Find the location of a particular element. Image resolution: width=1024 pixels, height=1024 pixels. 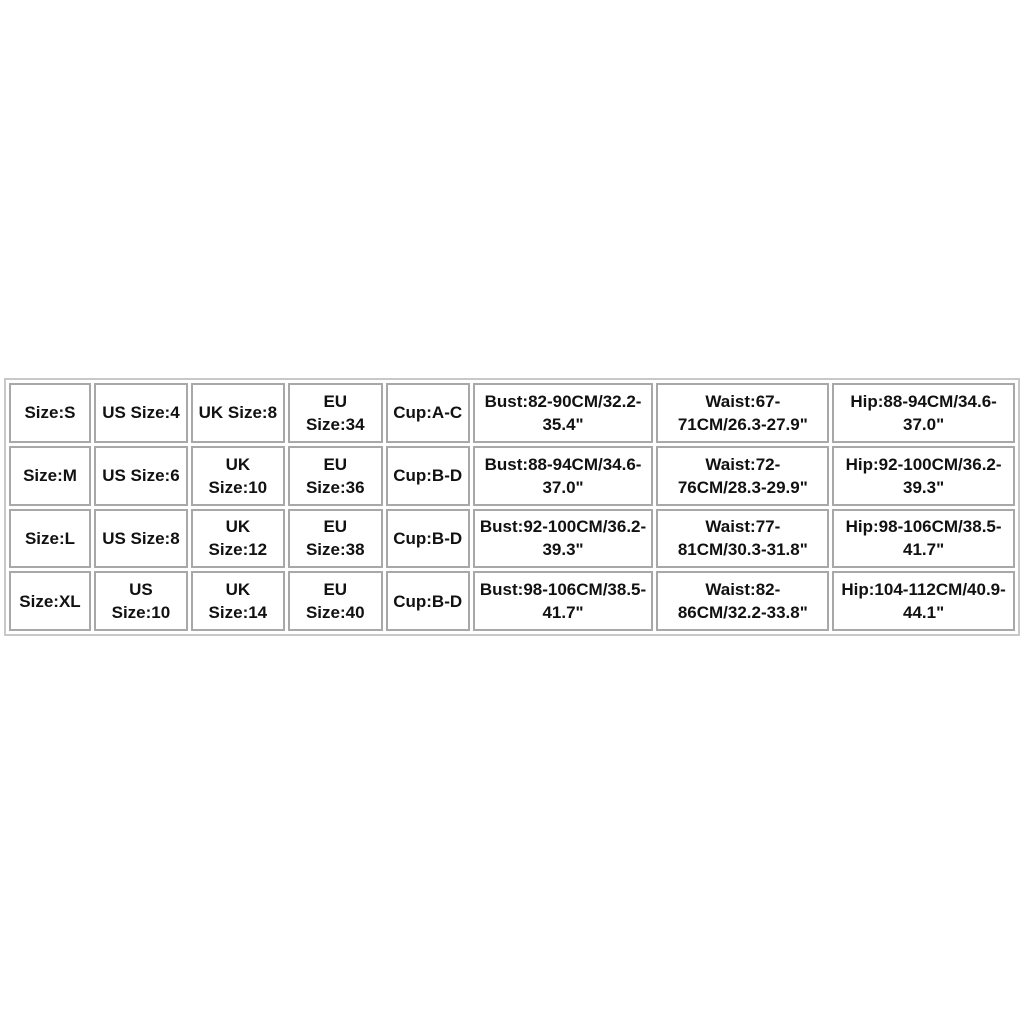

waist-cell: Waist:72-76CM/28.3-29.9" is located at coordinates (743, 475).